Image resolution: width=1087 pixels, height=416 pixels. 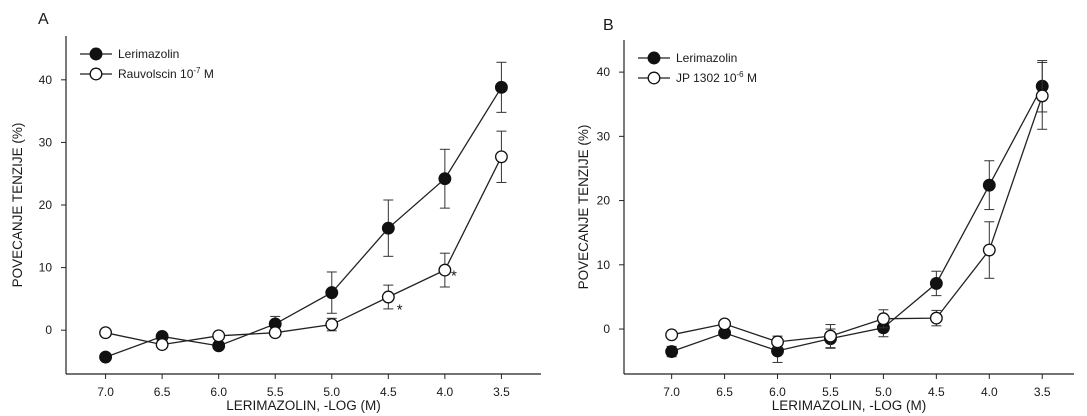 I want to click on legend-entry: JP 1302 10-6 M, so click(x=697, y=77).